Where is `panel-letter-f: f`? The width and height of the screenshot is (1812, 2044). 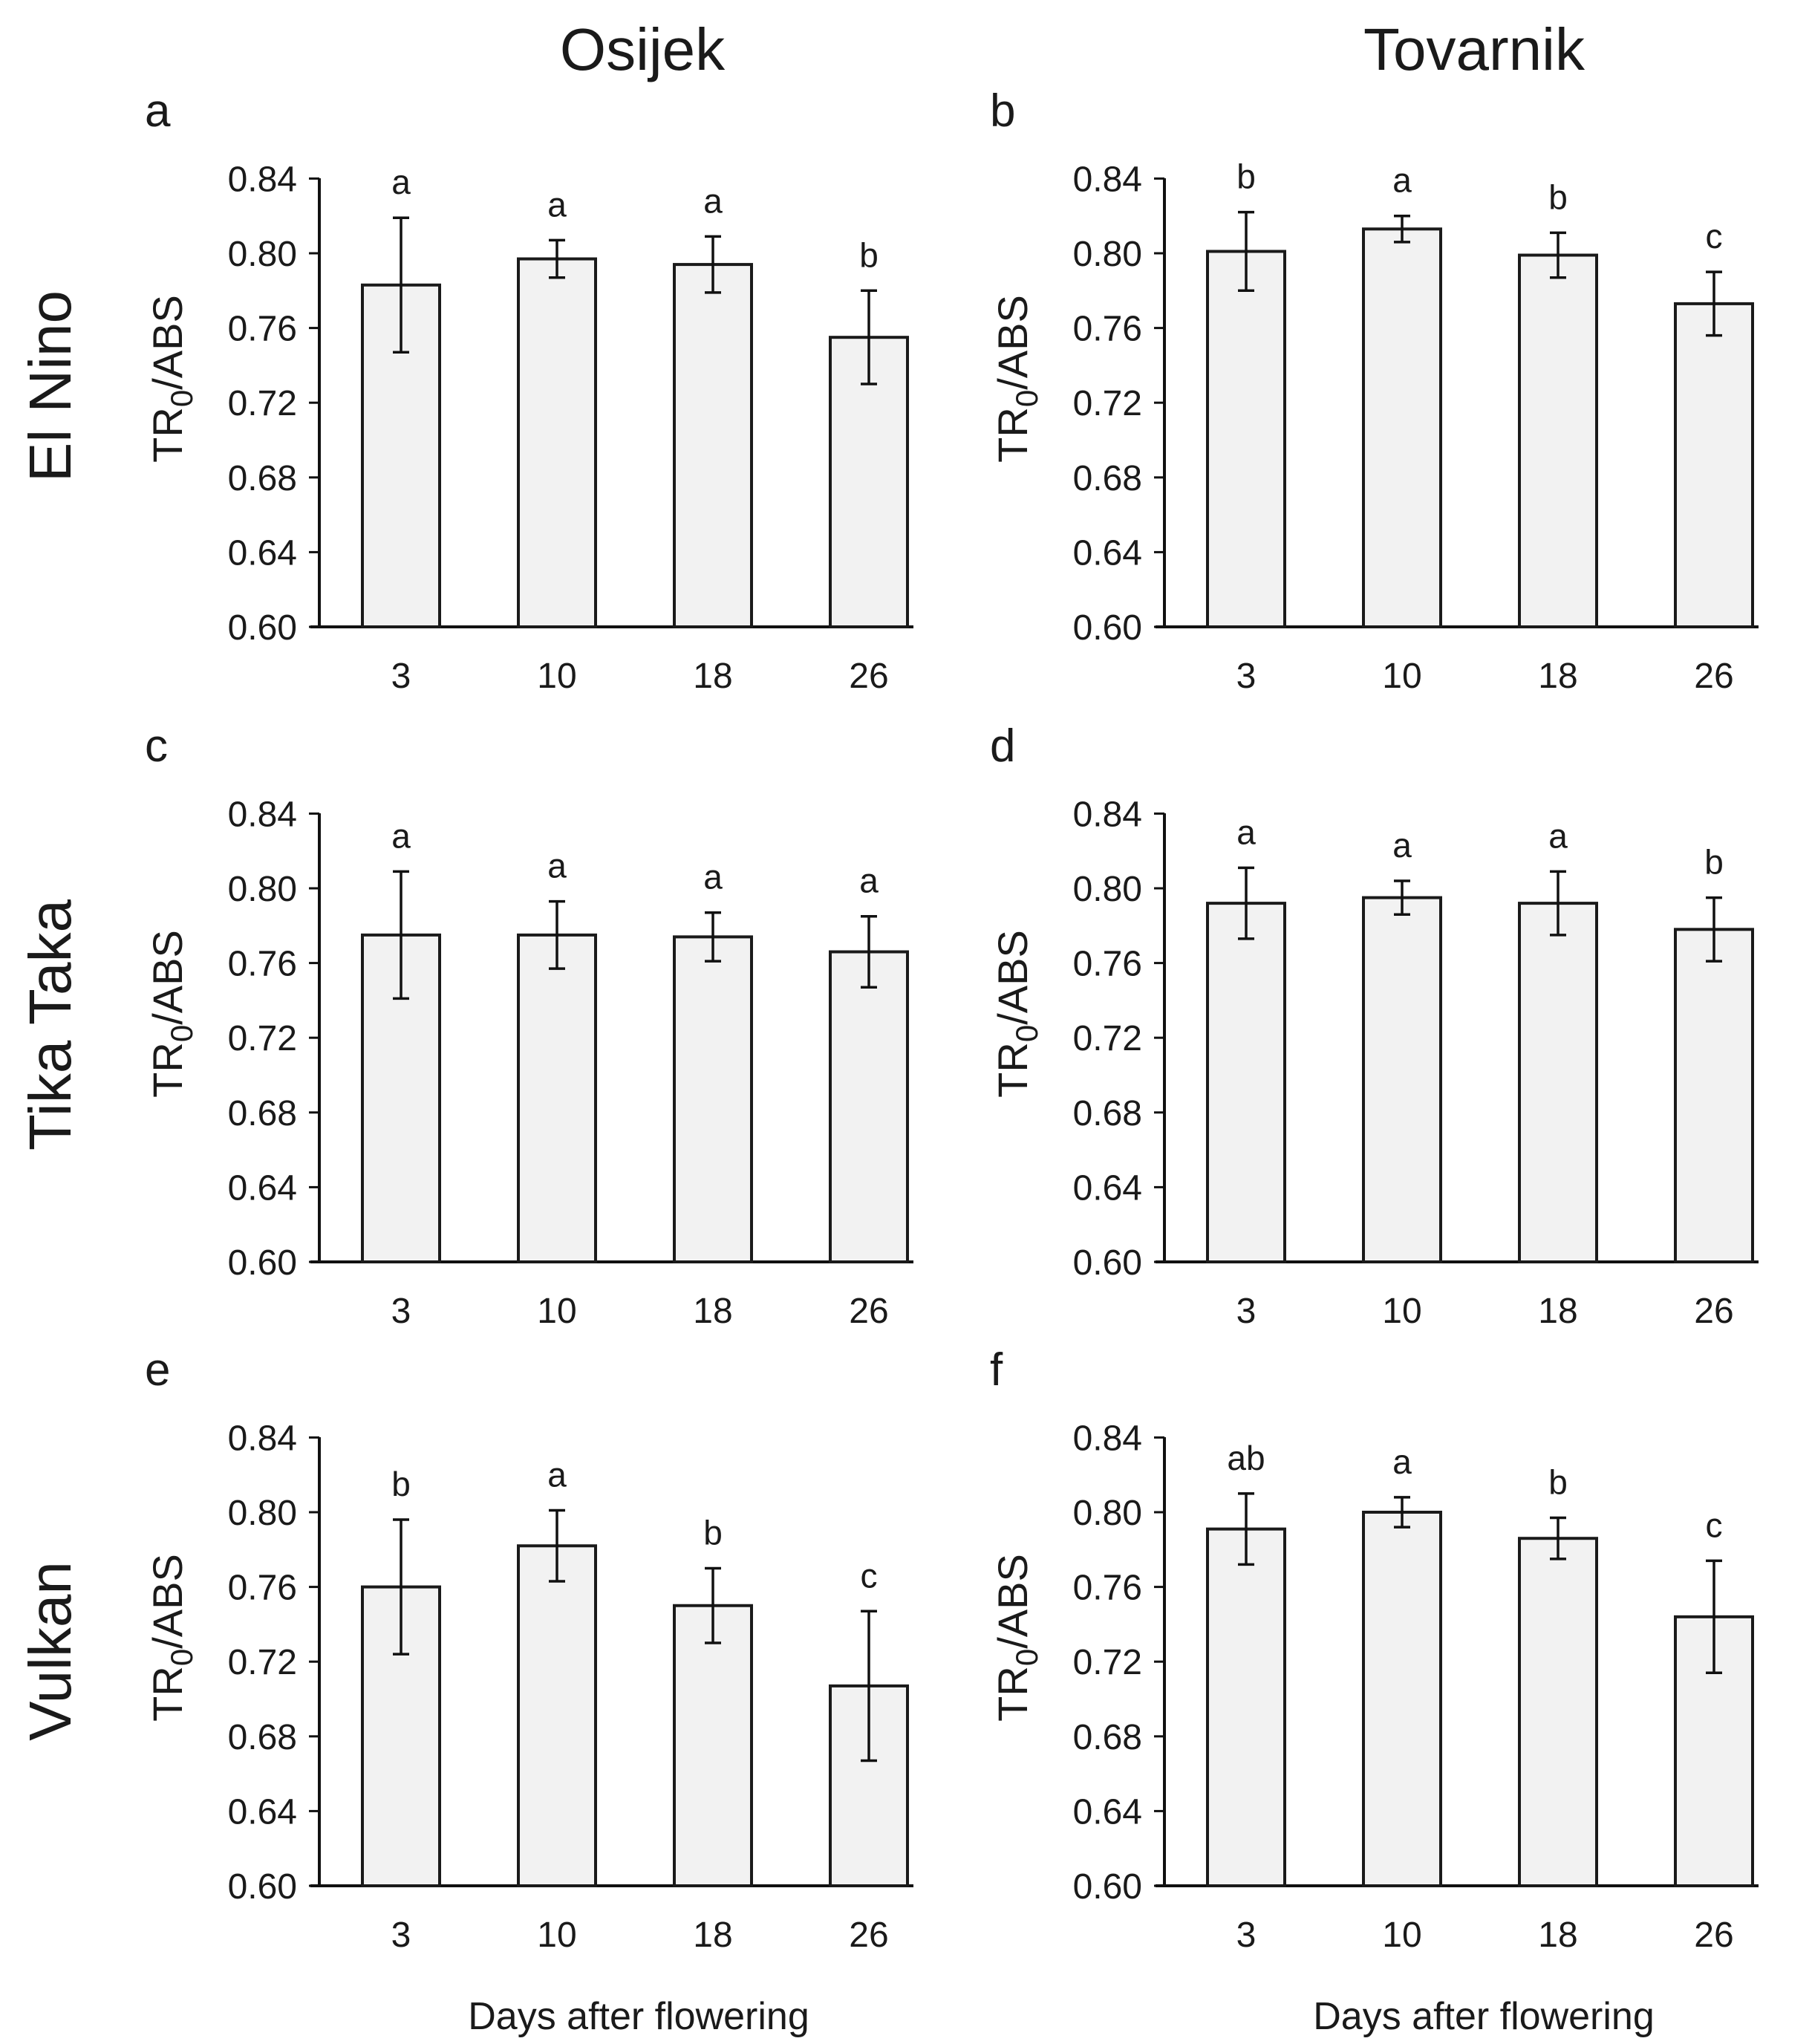
panel-letter-f: f is located at coordinates (996, 1370).